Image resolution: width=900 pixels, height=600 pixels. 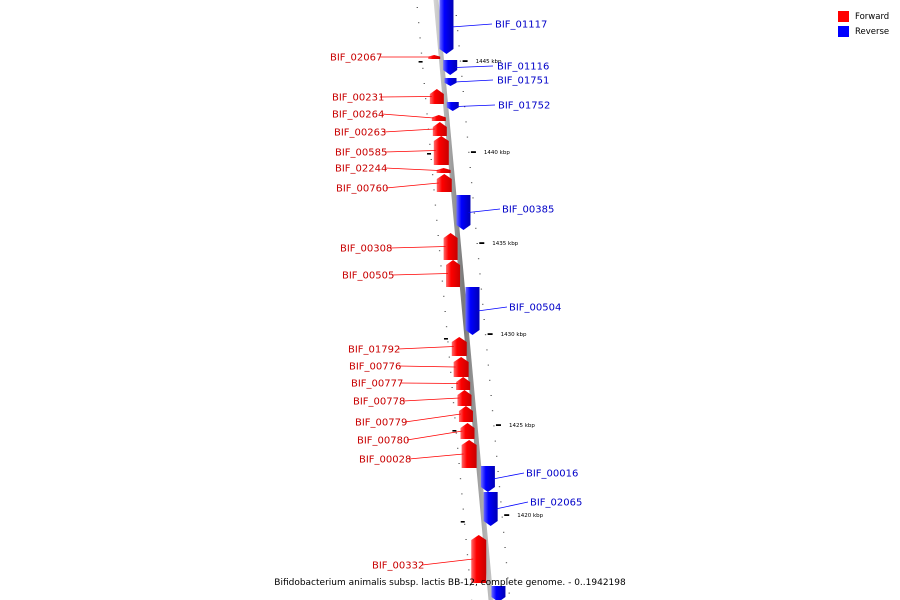 What do you see at coordinates (872, 16) in the screenshot?
I see `legend-label-forward: Forward` at bounding box center [872, 16].